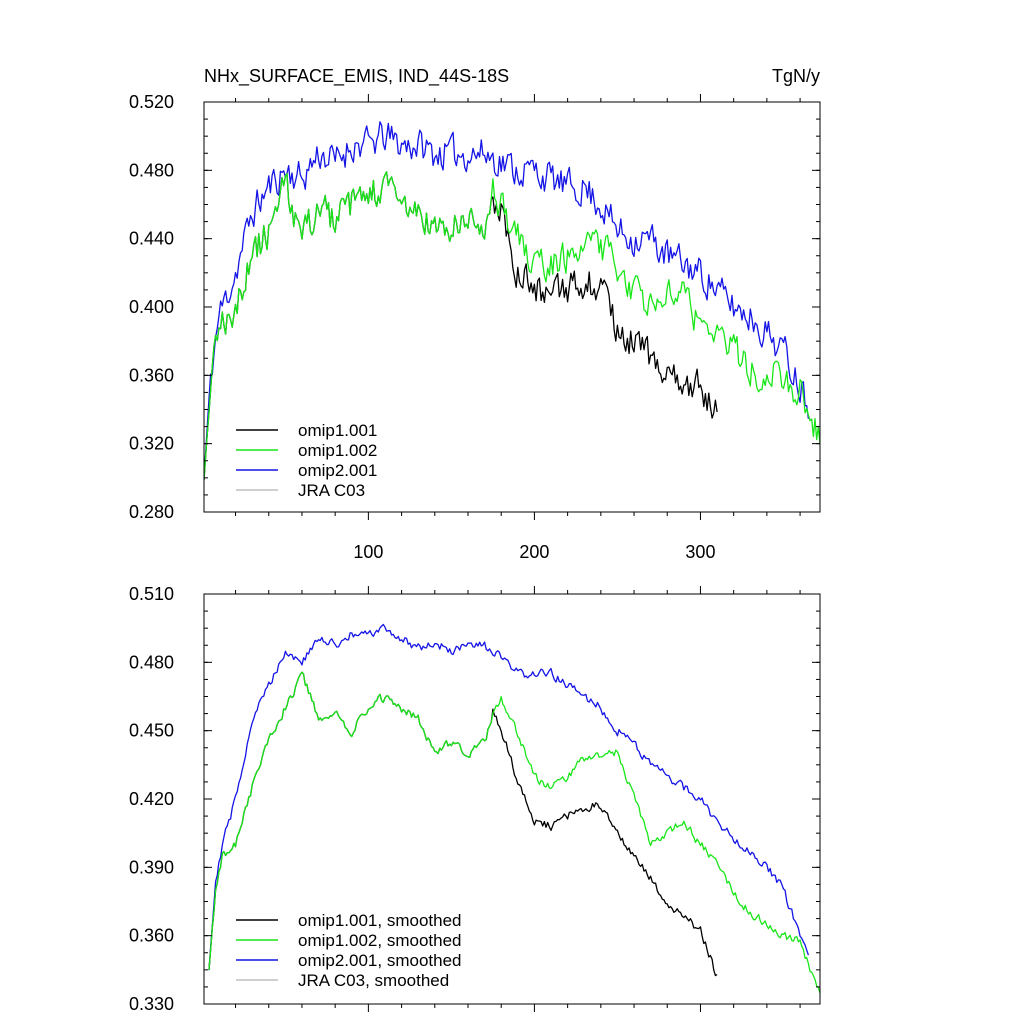 The image size is (1024, 1024). I want to click on y-tick-label: 0.520, so click(151, 102).